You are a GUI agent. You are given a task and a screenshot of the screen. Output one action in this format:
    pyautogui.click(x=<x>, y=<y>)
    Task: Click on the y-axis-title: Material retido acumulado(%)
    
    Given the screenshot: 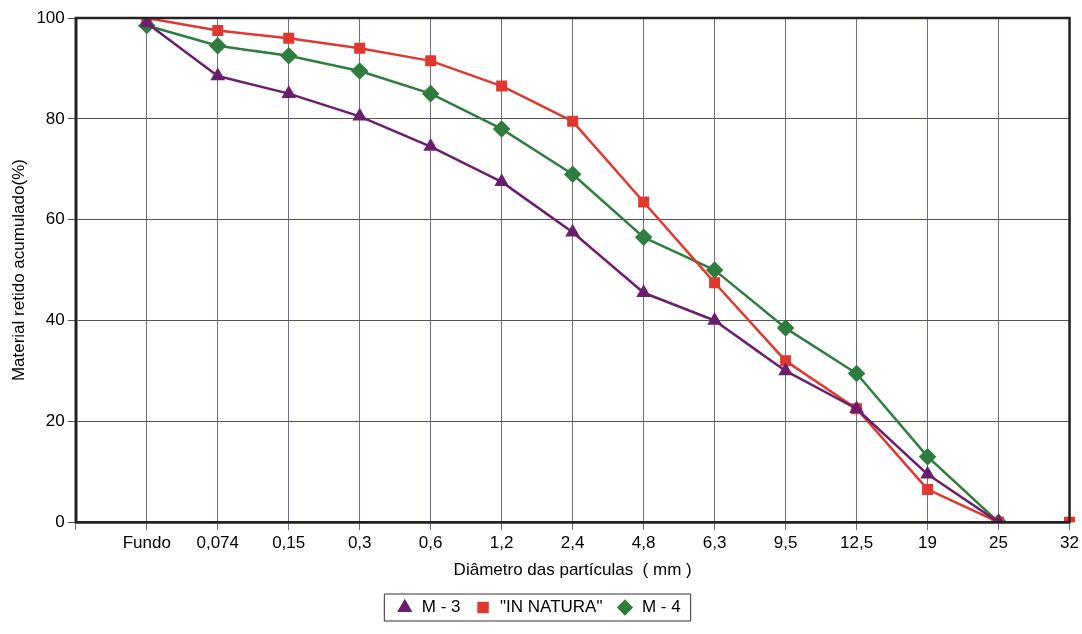 What is the action you would take?
    pyautogui.click(x=18, y=270)
    